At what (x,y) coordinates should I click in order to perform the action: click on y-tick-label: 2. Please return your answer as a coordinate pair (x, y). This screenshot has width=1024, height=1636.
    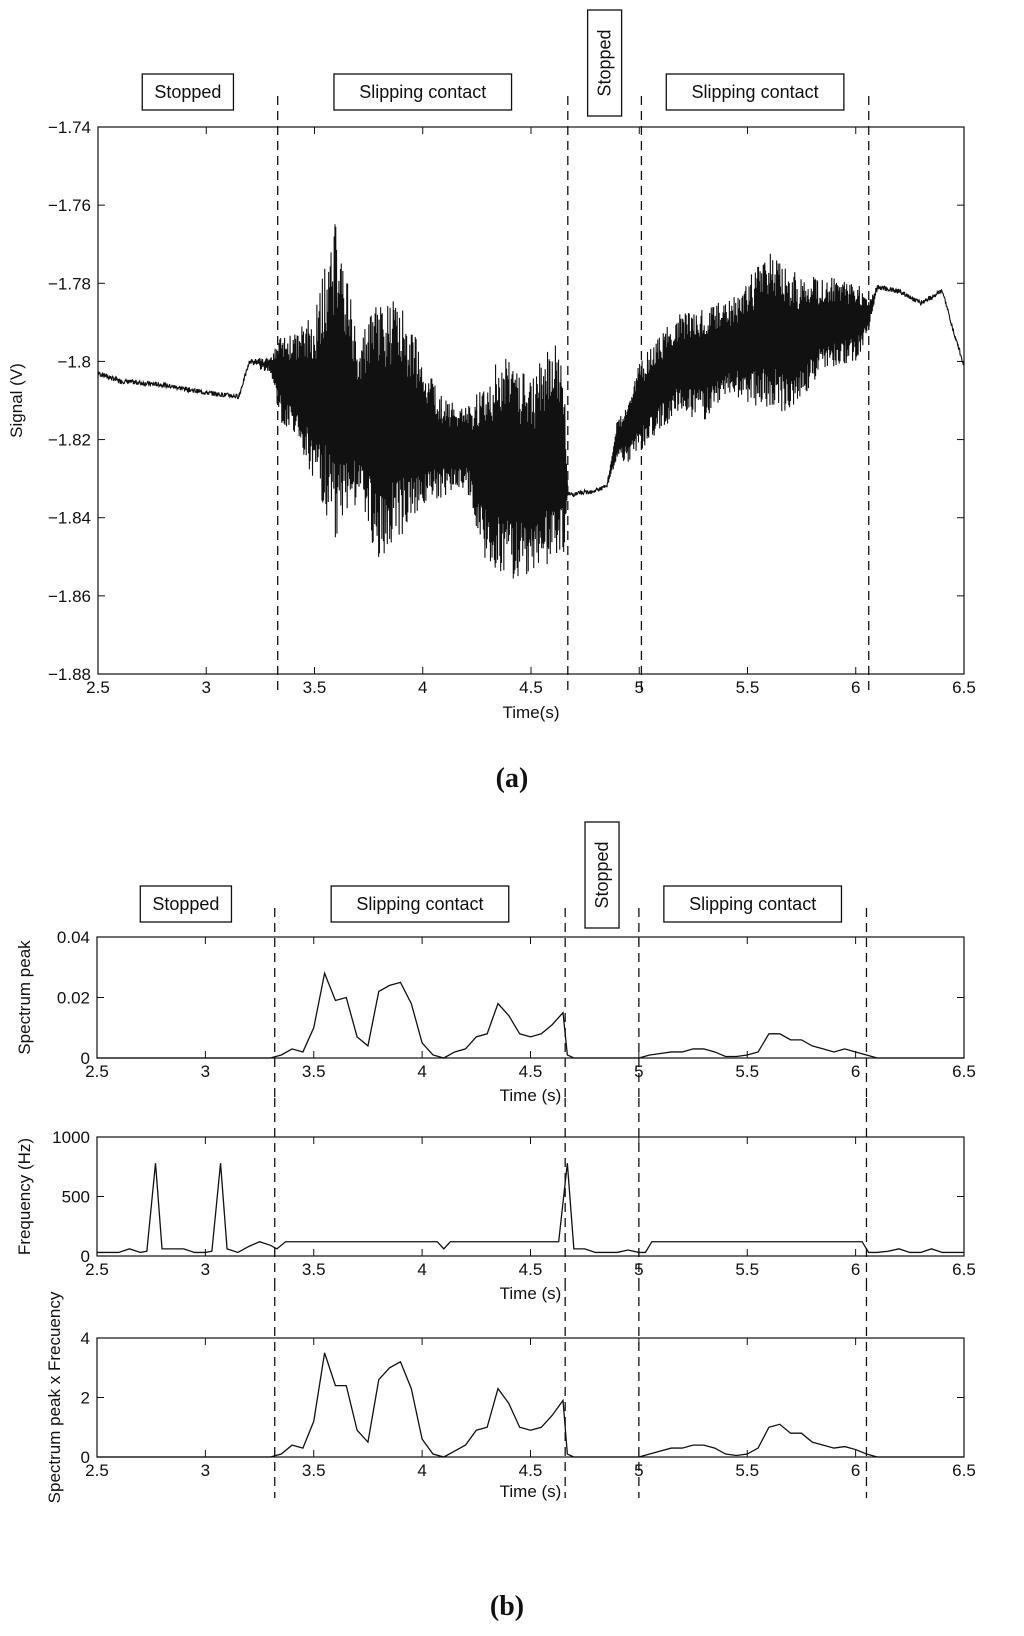
    Looking at the image, I should click on (85, 1398).